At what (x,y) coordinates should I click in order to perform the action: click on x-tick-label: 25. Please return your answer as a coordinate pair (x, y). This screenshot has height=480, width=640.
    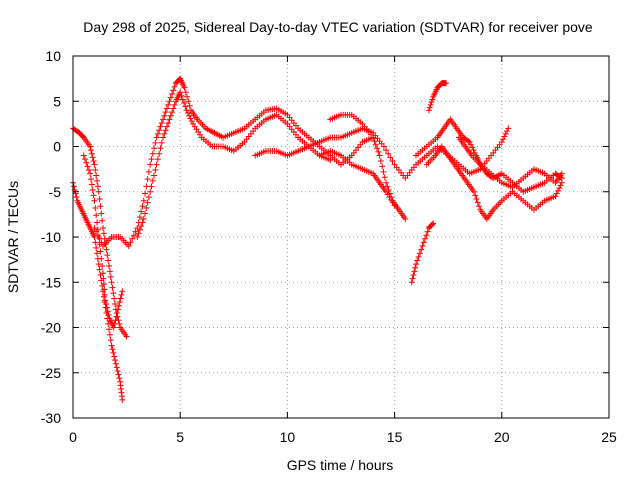
    Looking at the image, I should click on (609, 437).